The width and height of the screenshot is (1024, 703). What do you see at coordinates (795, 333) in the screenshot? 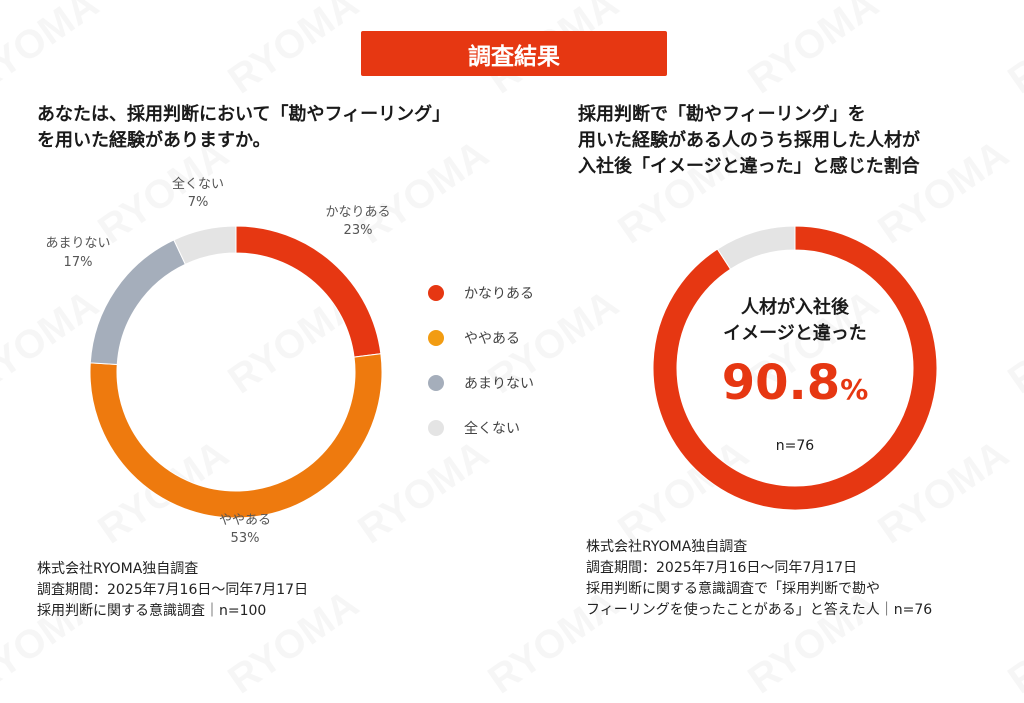
I see `center-title-line: イメージと違った` at bounding box center [795, 333].